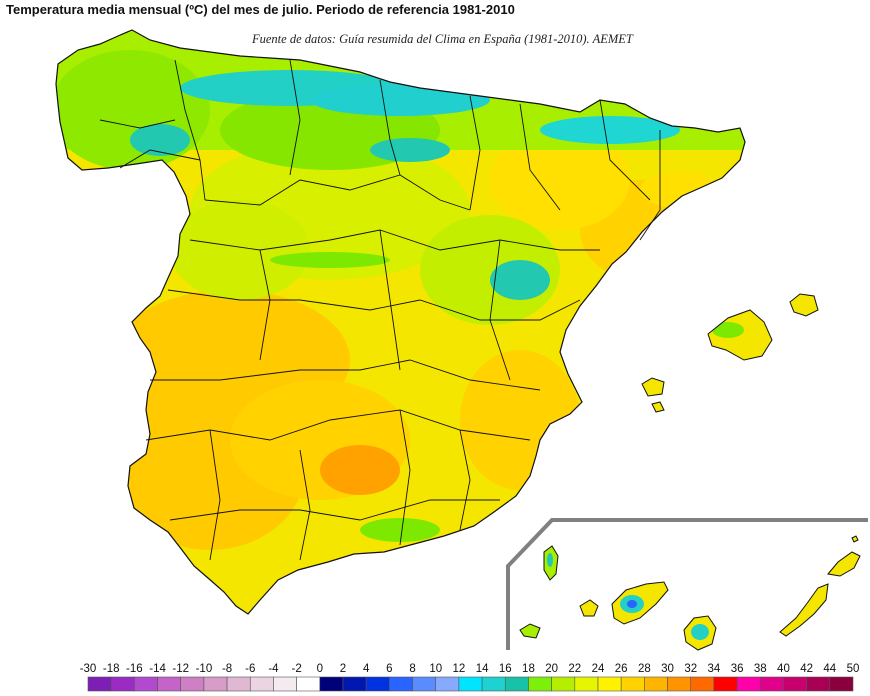 This screenshot has width=870, height=696. Describe the element at coordinates (227, 669) in the screenshot. I see `legend-tick-label: -8` at that location.